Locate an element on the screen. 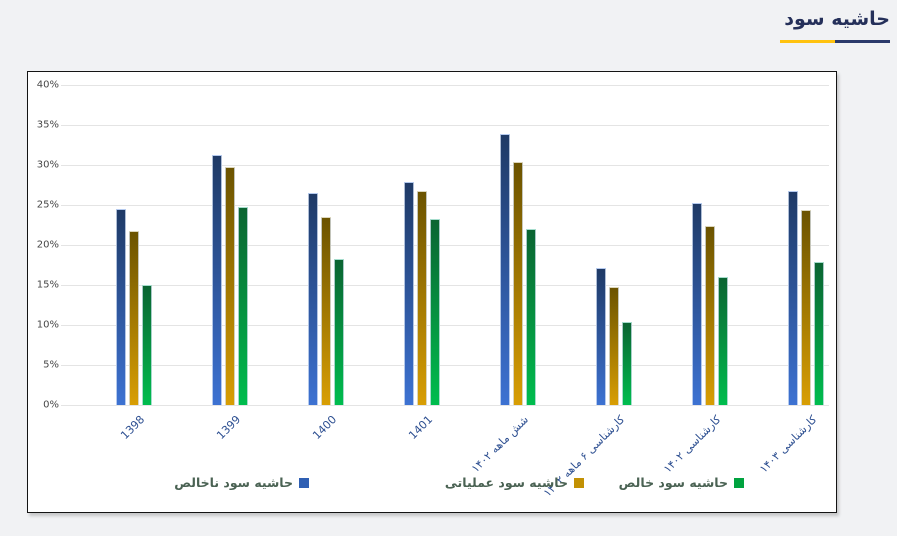 Image resolution: width=897 pixels, height=536 pixels. y-tick-label: 25% is located at coordinates (47, 205).